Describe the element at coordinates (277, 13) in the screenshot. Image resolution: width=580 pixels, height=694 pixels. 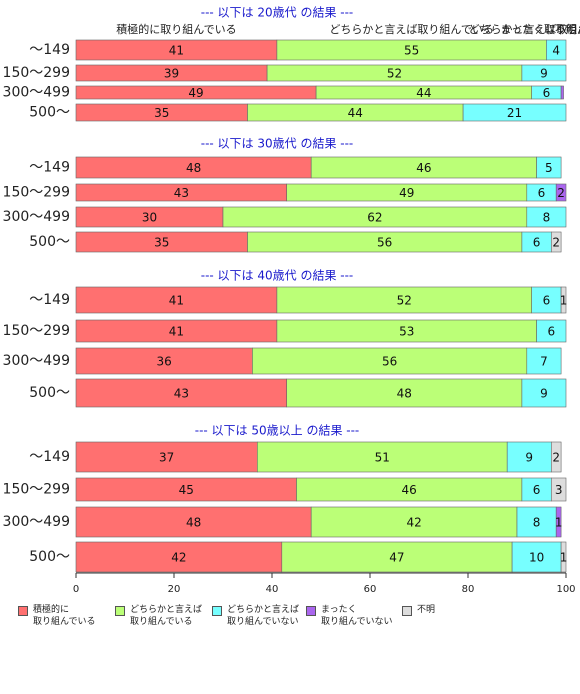
I see `panel-title: --- 以下は 20歳代 の結果 ---` at that location.